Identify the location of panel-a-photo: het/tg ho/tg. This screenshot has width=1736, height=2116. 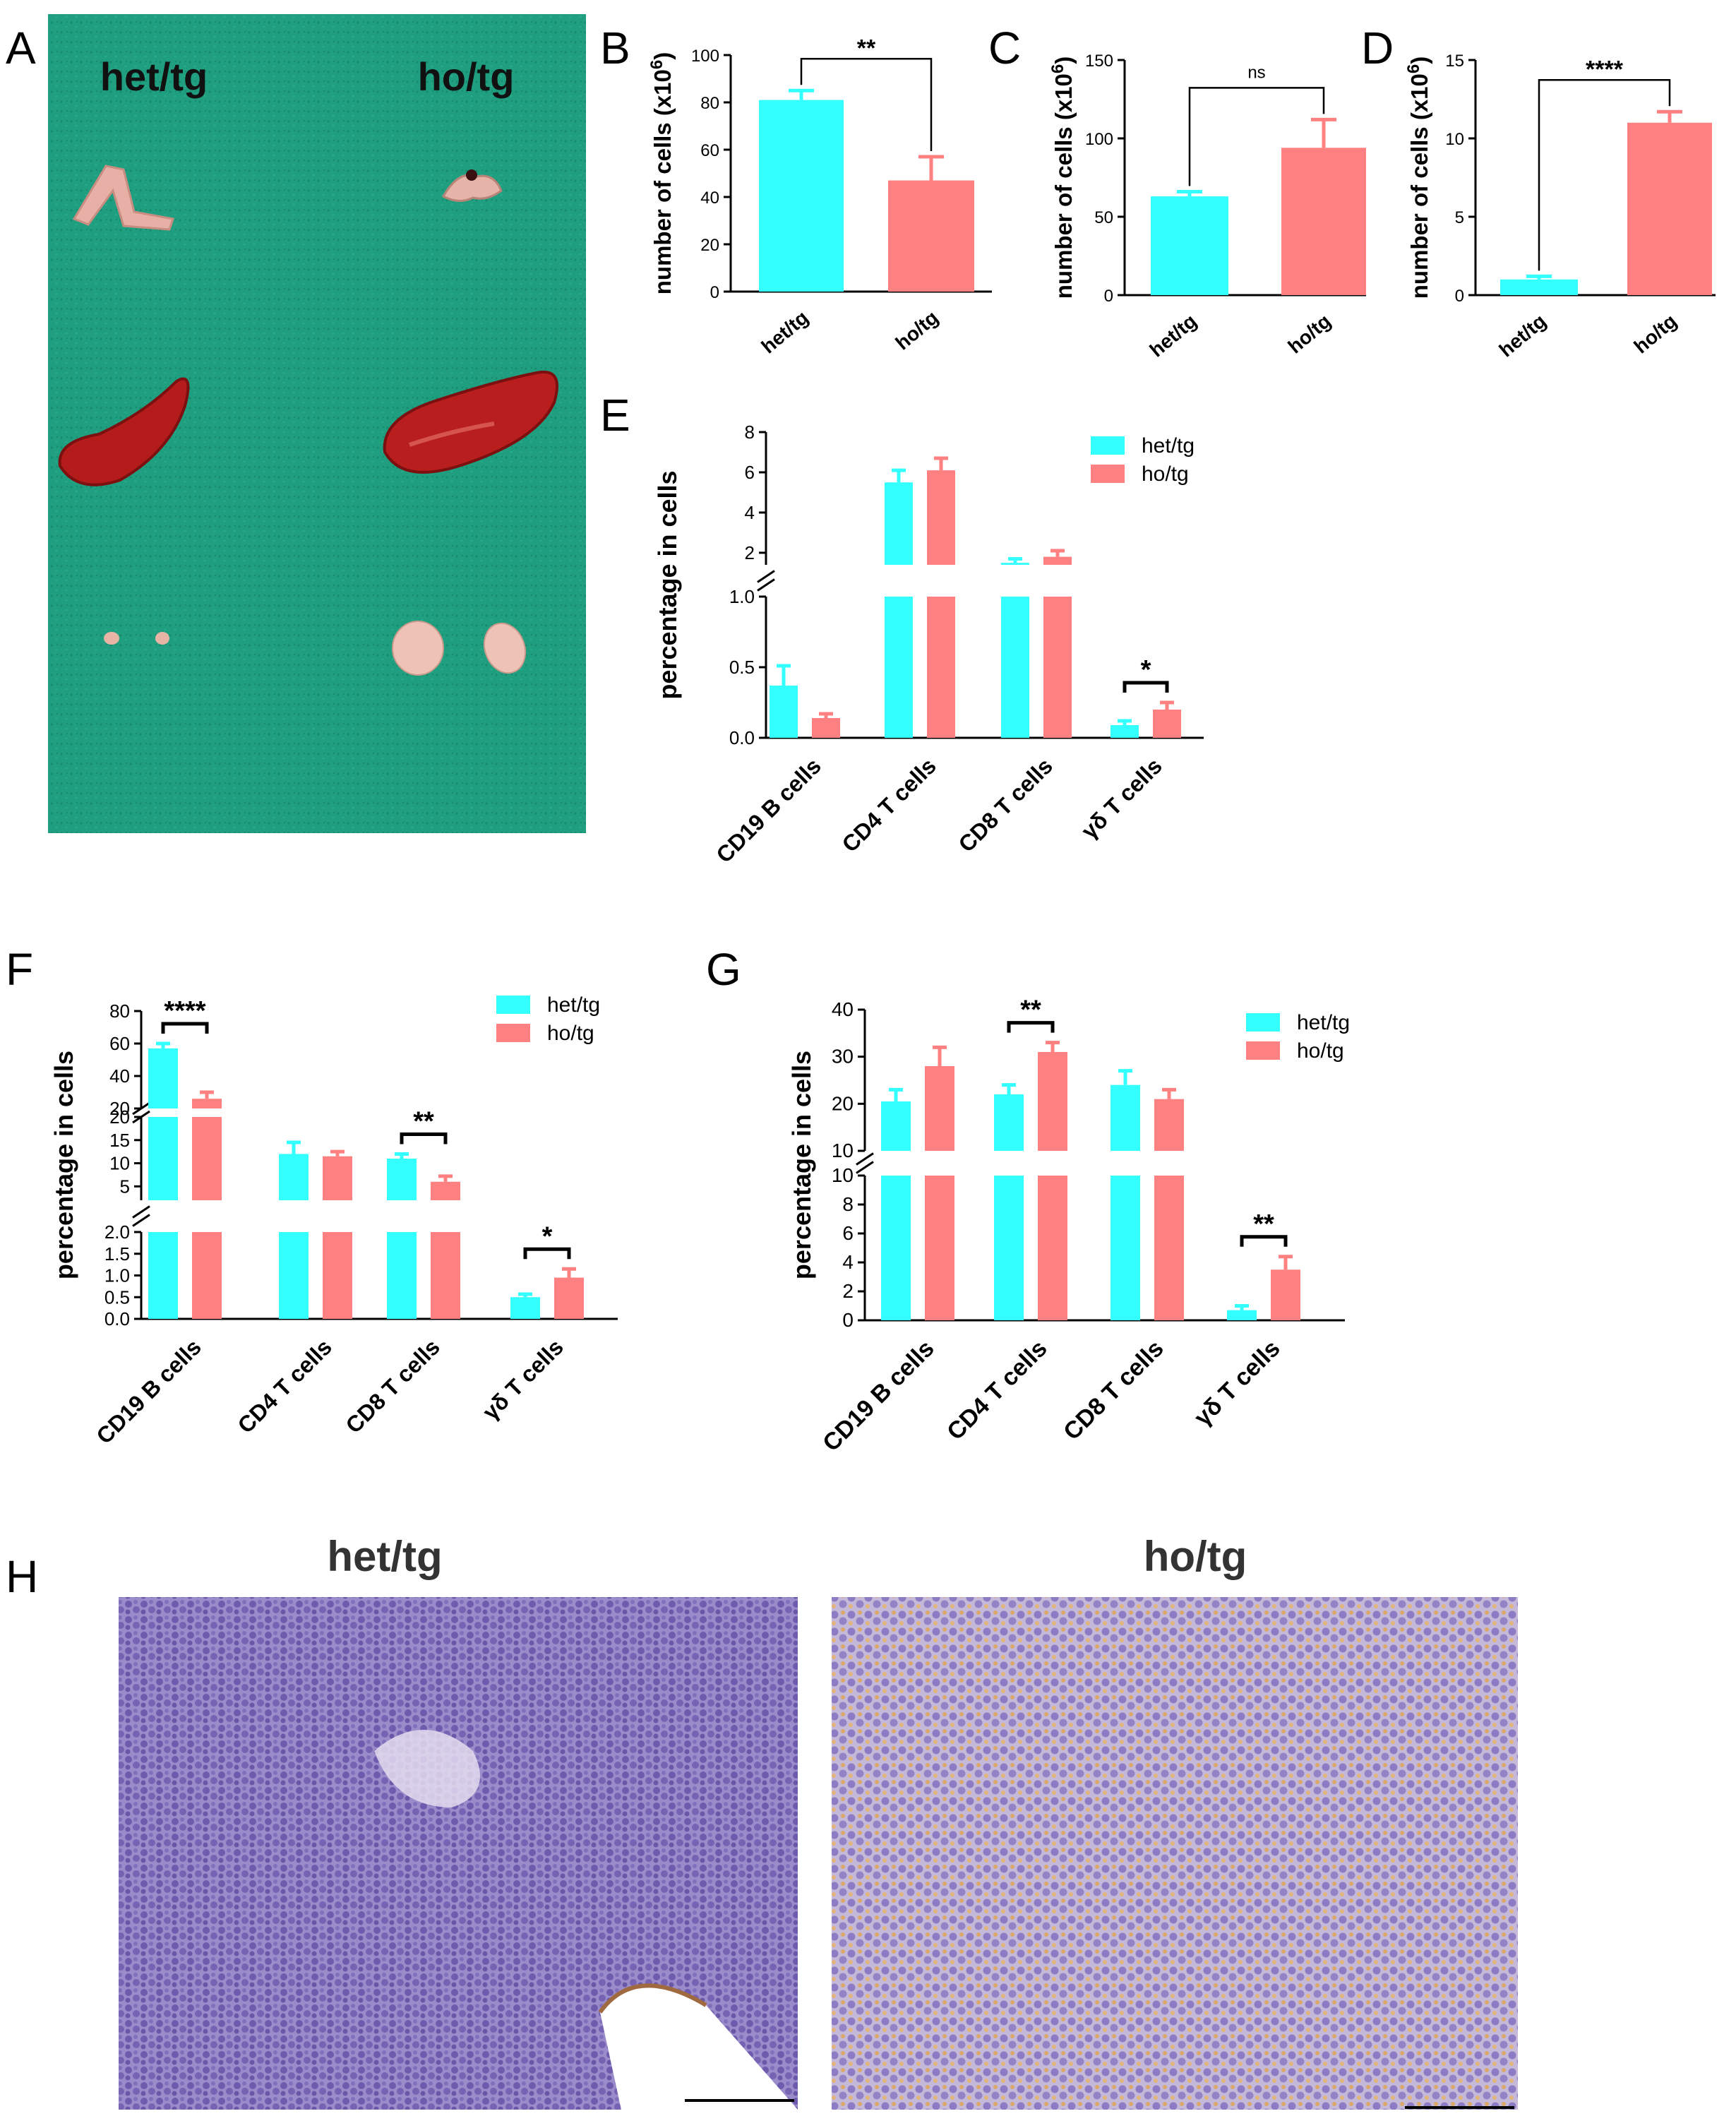
(317, 423).